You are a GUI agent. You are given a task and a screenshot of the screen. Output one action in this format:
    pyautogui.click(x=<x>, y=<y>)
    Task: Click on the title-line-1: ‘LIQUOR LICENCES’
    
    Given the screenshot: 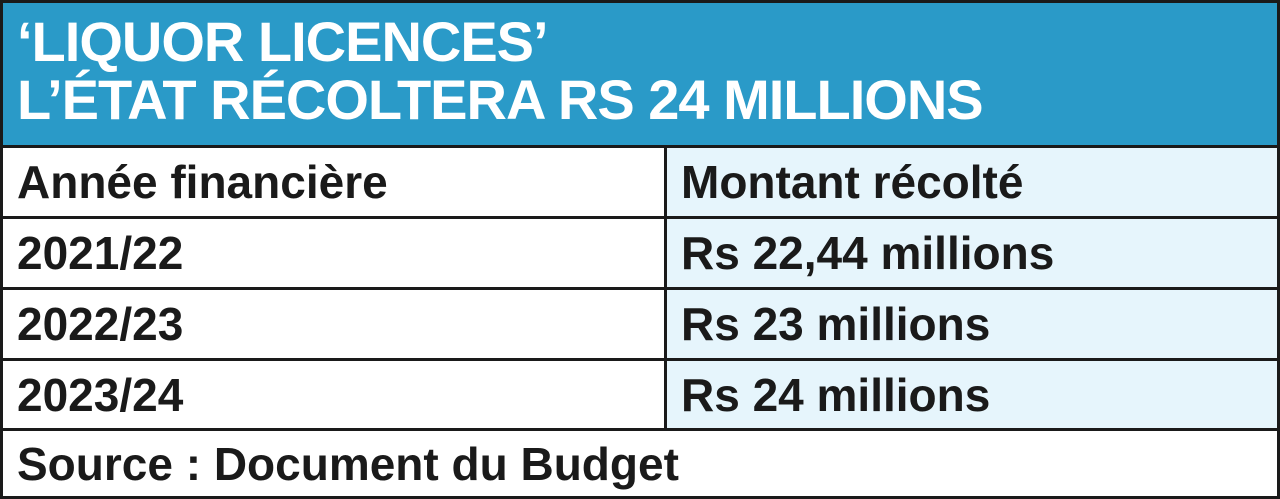 What is the action you would take?
    pyautogui.click(x=283, y=41)
    